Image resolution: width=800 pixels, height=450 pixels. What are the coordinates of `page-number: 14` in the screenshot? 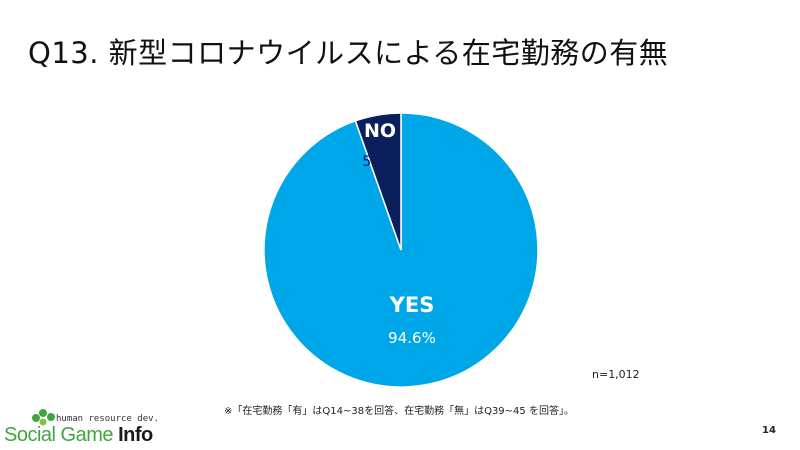 It's located at (769, 430).